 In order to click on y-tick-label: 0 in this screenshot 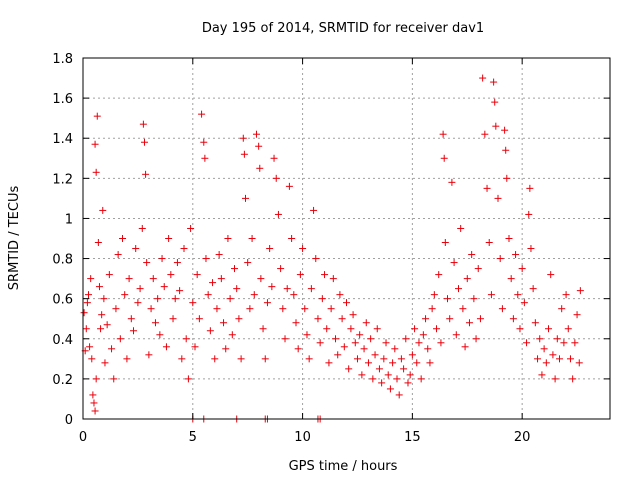, I will do `click(69, 420)`.